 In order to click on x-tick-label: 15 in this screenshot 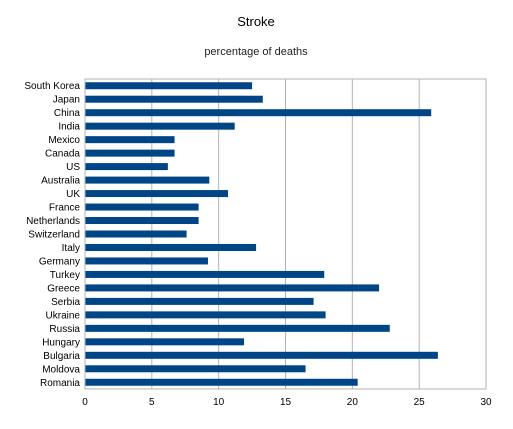, I will do `click(286, 402)`.